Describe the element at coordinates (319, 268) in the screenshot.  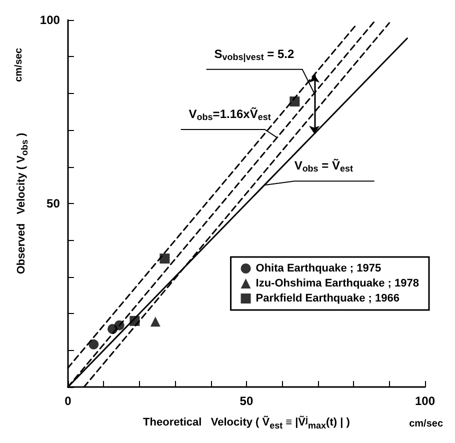
I see `legend-label: Ohita Earthquake ; 1975` at that location.